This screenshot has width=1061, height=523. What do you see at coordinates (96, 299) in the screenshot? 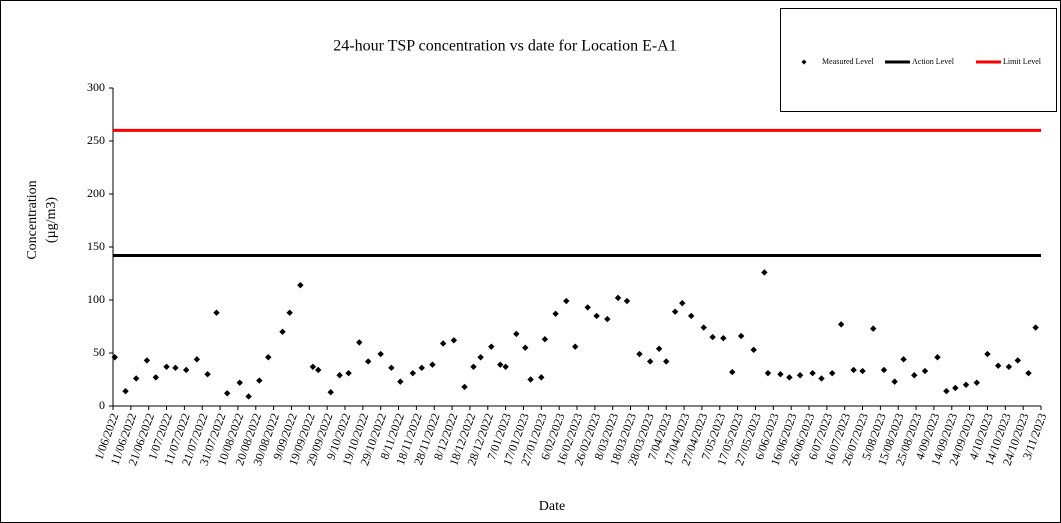
I see `y-tick-label: 100` at bounding box center [96, 299].